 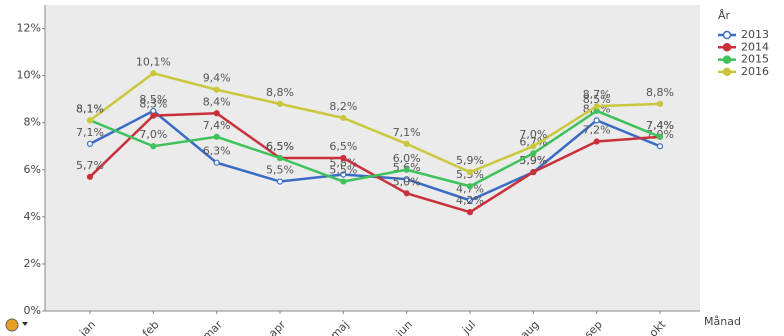 I want to click on x-tick-label: jan, so click(x=87, y=327).